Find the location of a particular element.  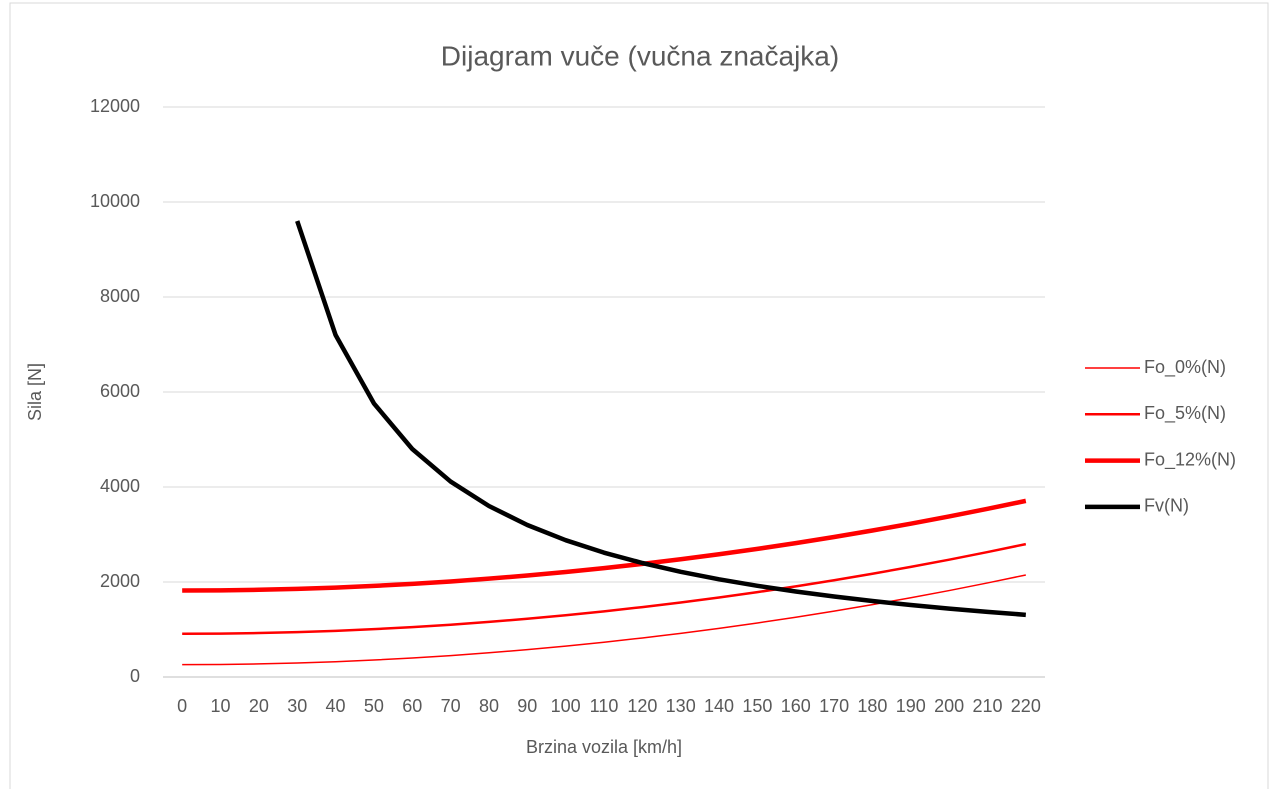

x-tick-label: 180 is located at coordinates (872, 706).